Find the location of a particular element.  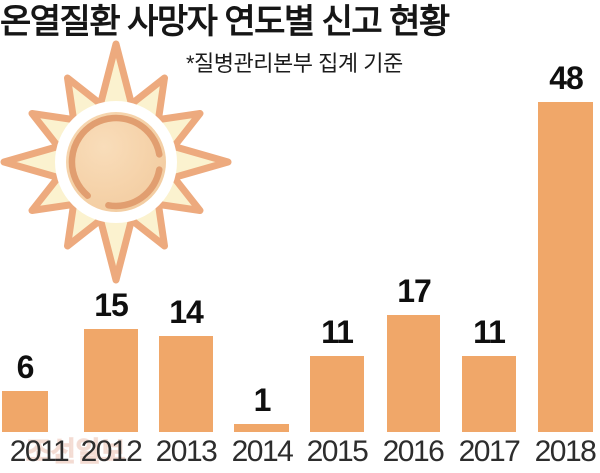

year-label-2018: 2018 is located at coordinates (565, 451).